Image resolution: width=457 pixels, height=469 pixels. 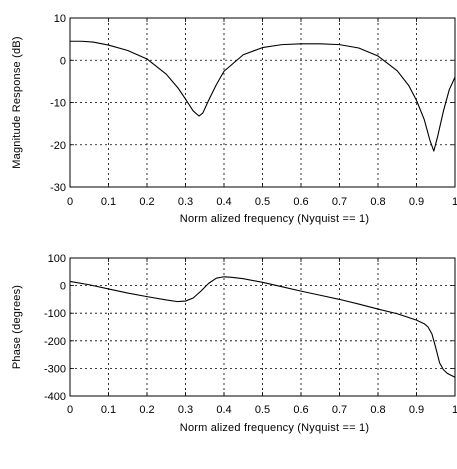 What do you see at coordinates (377, 410) in the screenshot?
I see `phase-x-tick-label: 0.8` at bounding box center [377, 410].